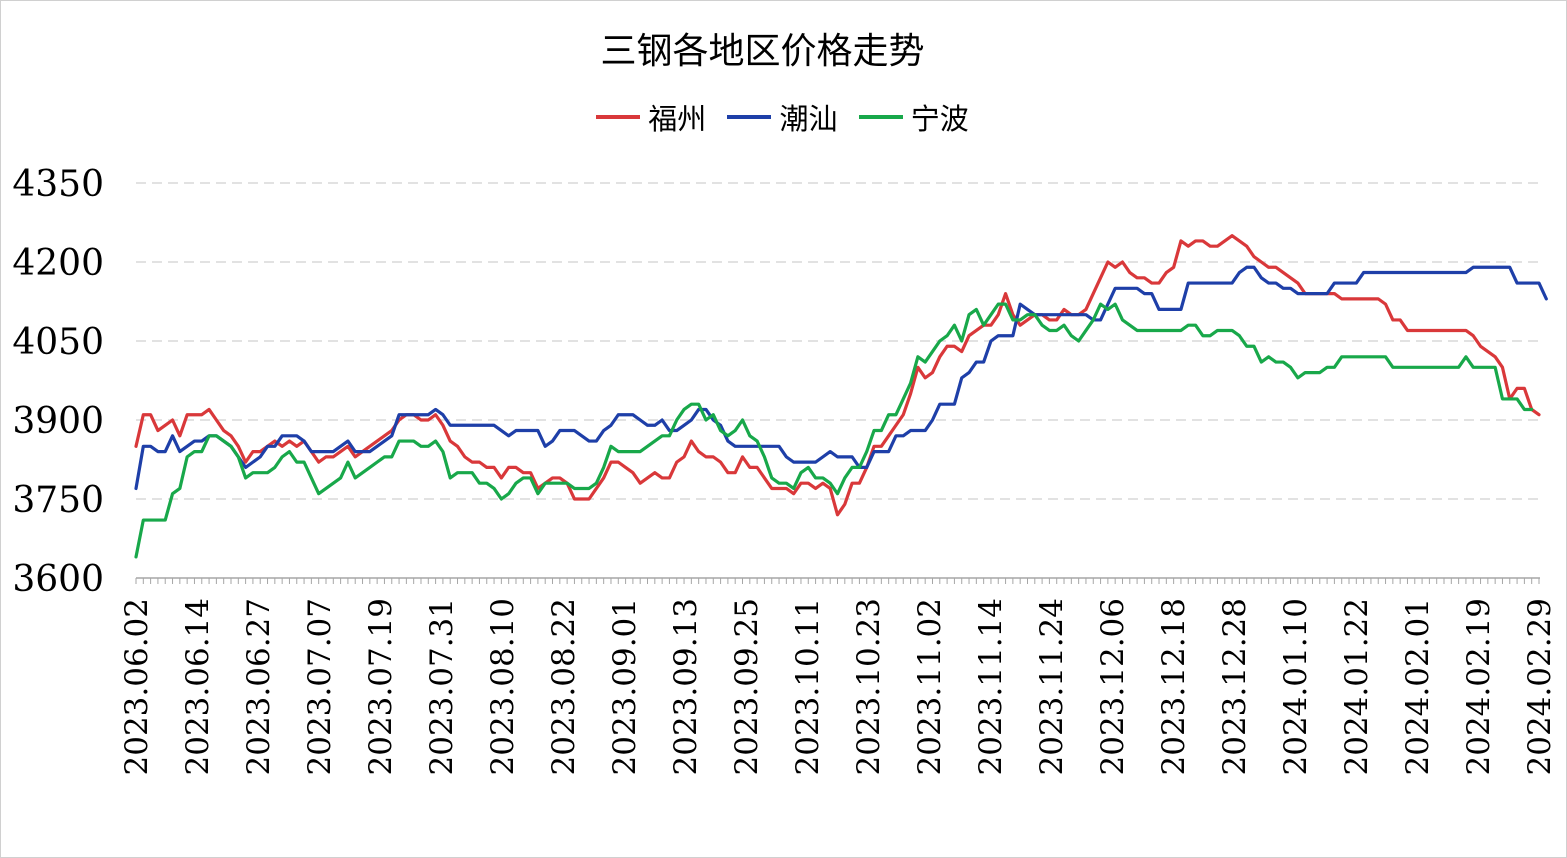 Image resolution: width=1567 pixels, height=858 pixels. I want to click on legend-item-ningbo: 宁波, so click(913, 117).